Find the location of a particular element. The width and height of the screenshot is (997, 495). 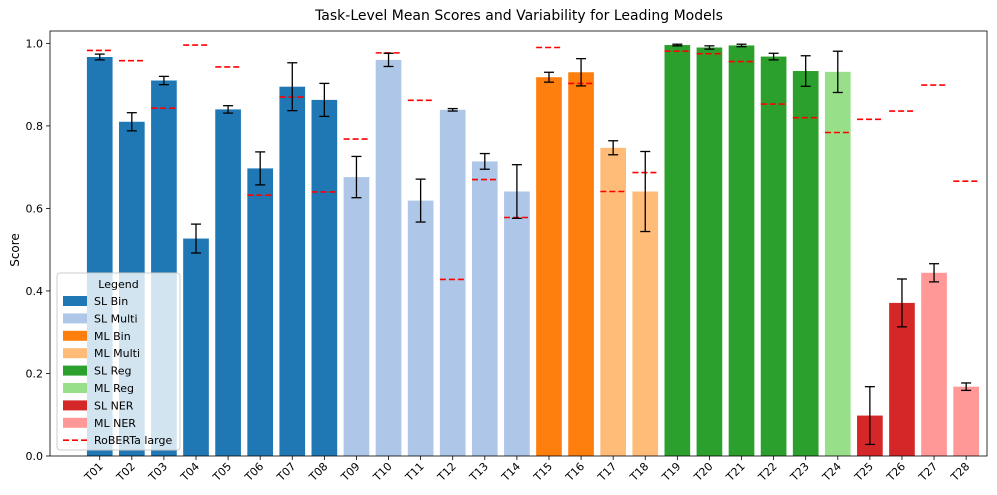

x-tick-label: T21 is located at coordinates (735, 472).